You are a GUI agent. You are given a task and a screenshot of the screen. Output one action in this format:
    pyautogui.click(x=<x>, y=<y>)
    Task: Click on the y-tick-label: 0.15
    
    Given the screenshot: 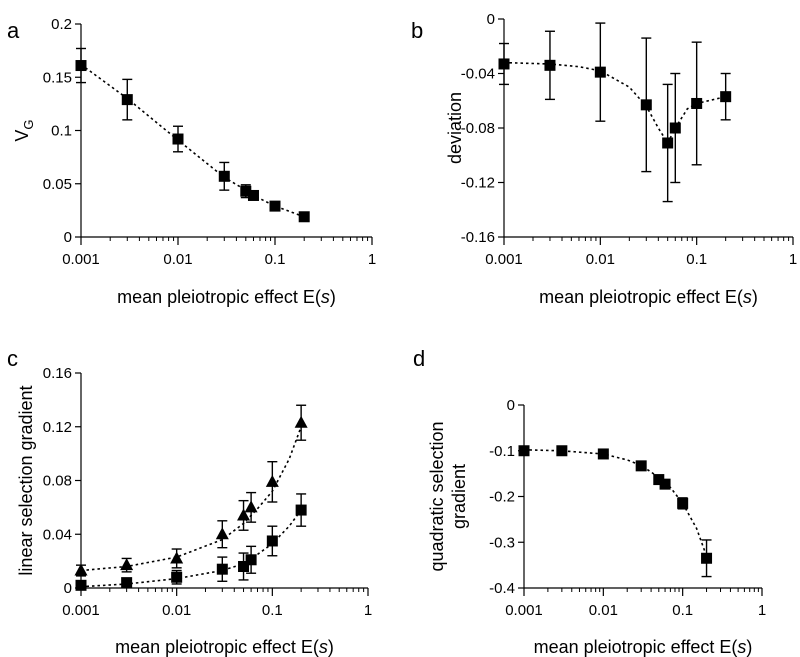 What is the action you would take?
    pyautogui.click(x=57, y=77)
    